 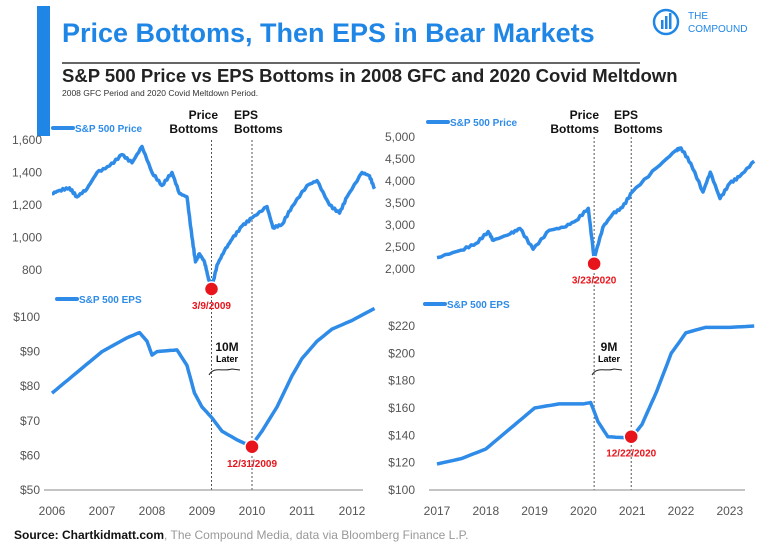 I want to click on x-tick-label: 2006, so click(x=52, y=511).